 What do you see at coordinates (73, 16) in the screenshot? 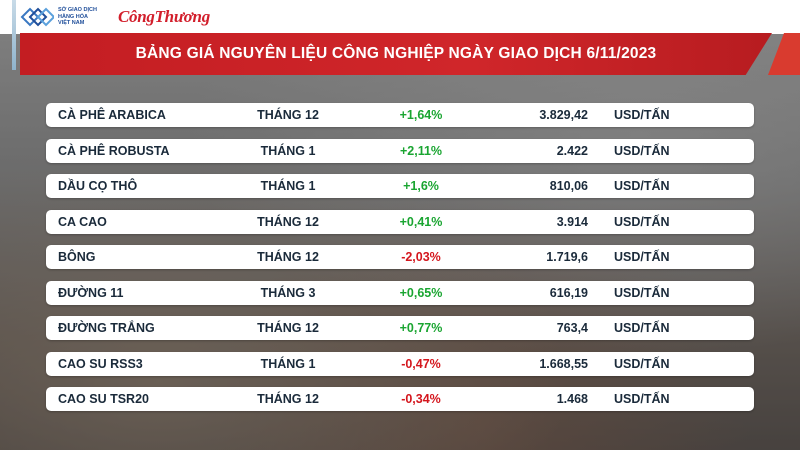
I see `logo-line: HÀNG HÓA` at bounding box center [73, 16].